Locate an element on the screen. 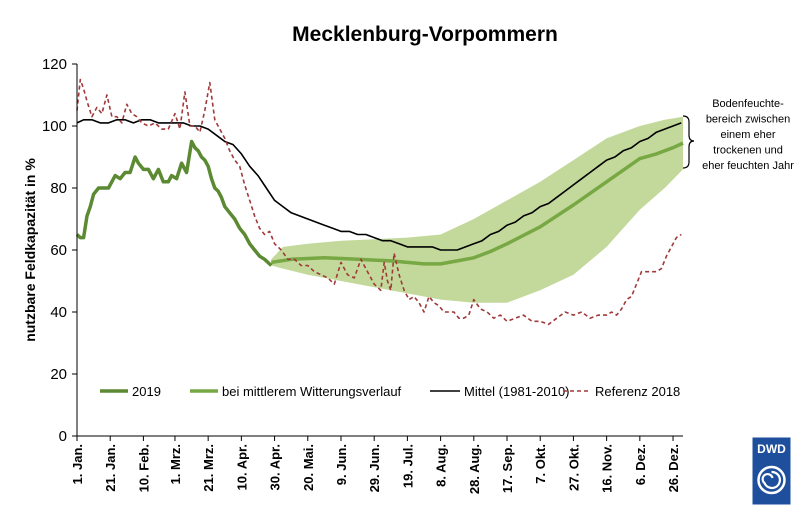 The image size is (810, 521). x-tick-label: 1. Jan. is located at coordinates (77, 464).